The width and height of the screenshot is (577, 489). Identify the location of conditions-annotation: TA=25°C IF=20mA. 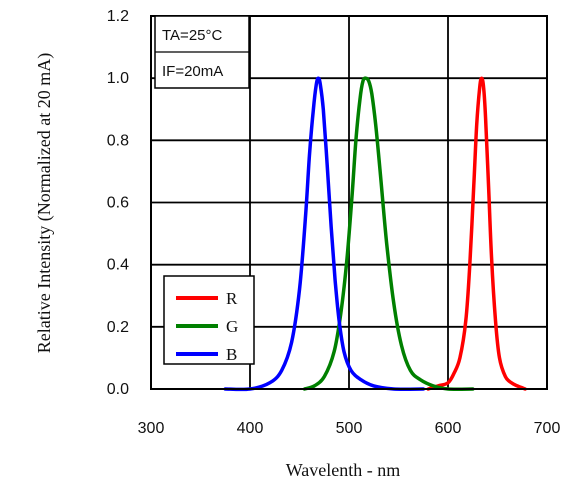
(202, 52).